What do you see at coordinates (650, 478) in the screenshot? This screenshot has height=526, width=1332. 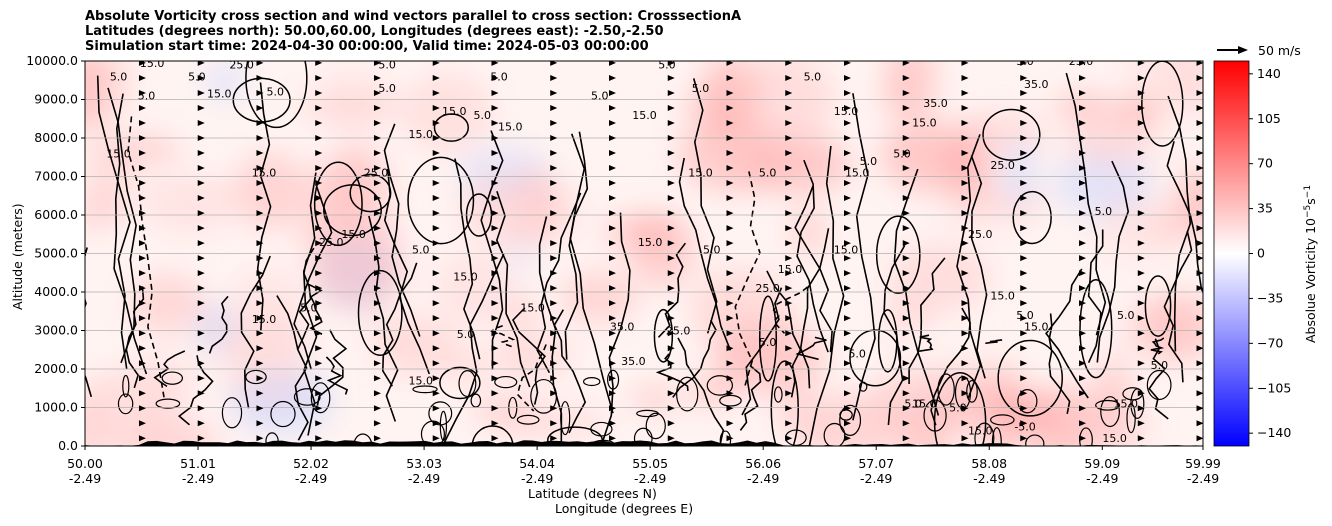 I see `x-tick-label-lon: -2.49` at bounding box center [650, 478].